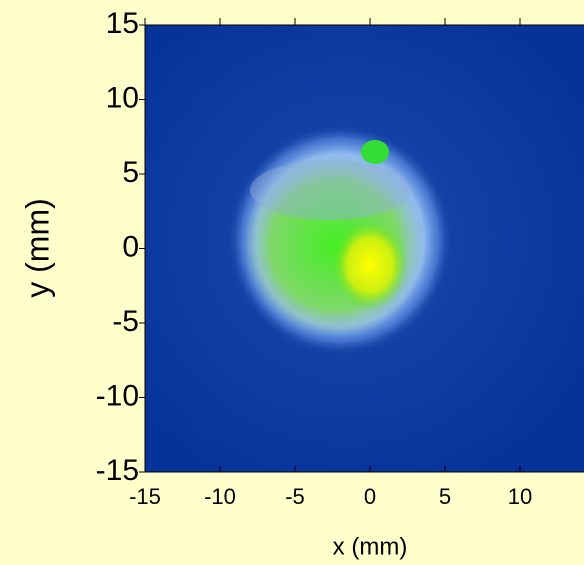 This screenshot has height=565, width=584. What do you see at coordinates (145, 496) in the screenshot?
I see `x-tick-label: -15` at bounding box center [145, 496].